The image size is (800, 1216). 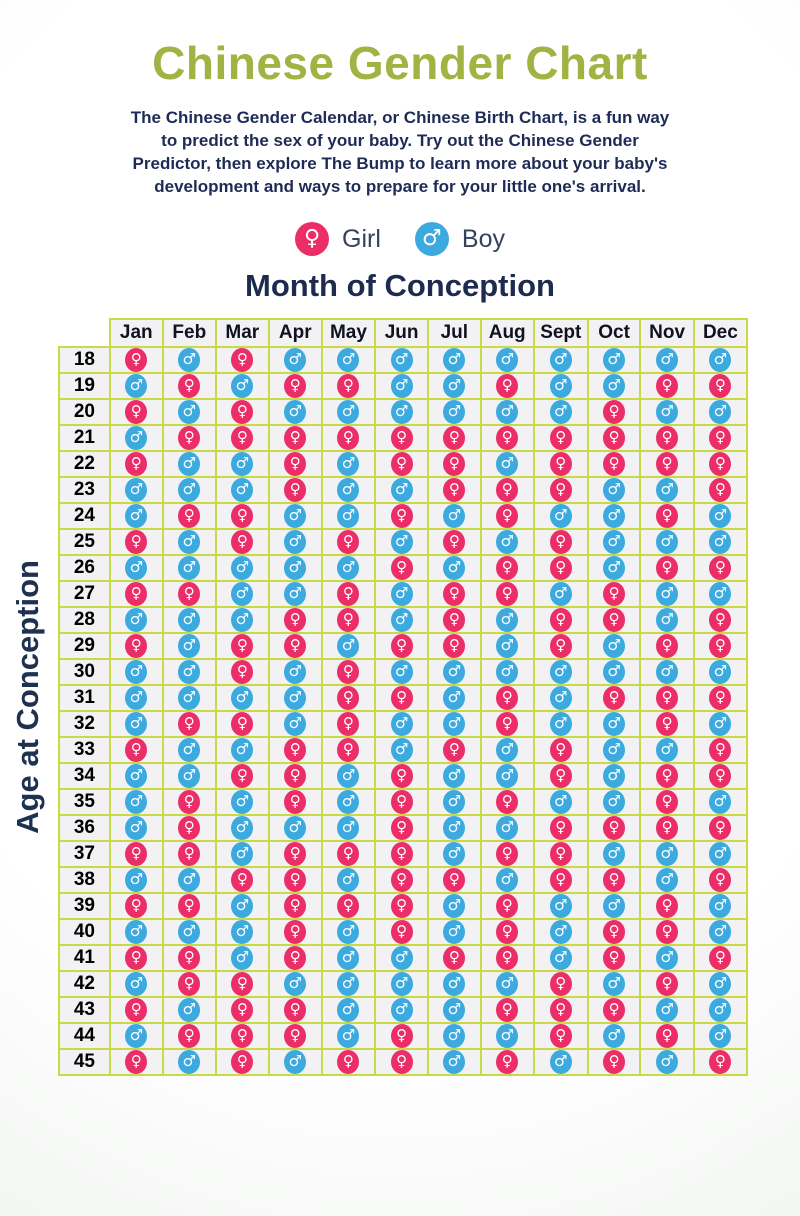 What do you see at coordinates (403, 854) in the screenshot?
I see `table-row: 37 ♀ ♀ ♂ ♀ ♀ ♀ ♂ ♀ ♀ ♂ ♂ ♂` at bounding box center [403, 854].